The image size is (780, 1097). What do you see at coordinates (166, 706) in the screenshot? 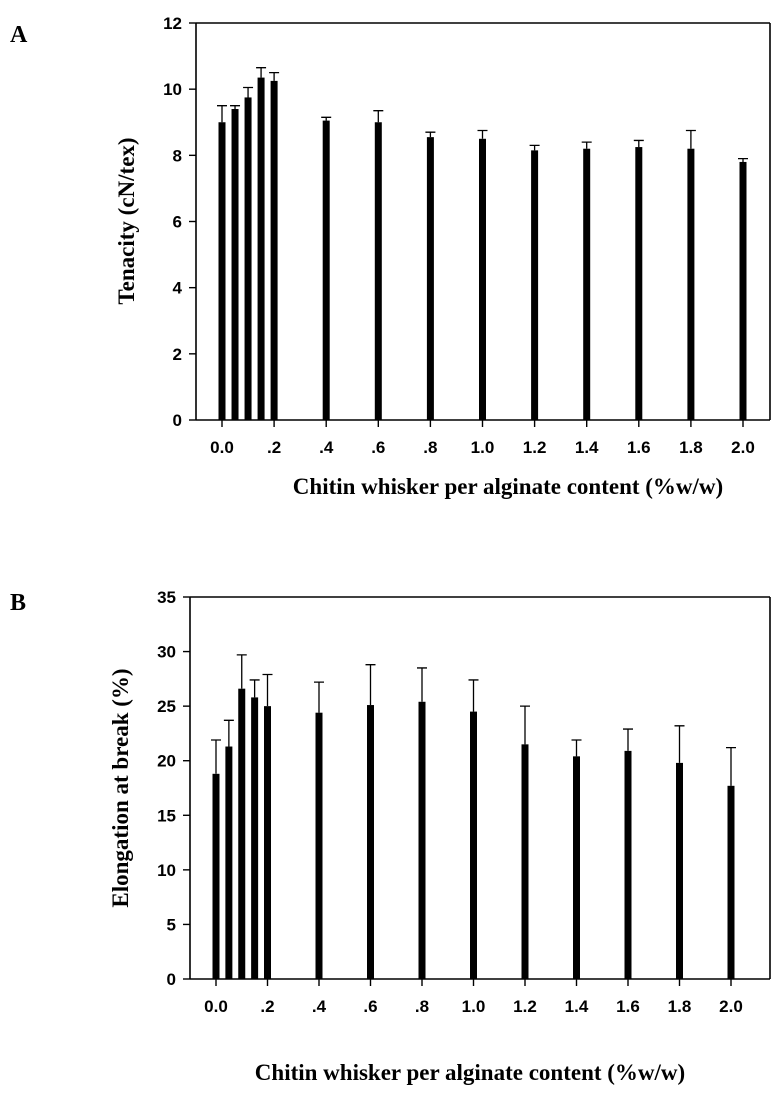
I see `y-tick-label: 25` at bounding box center [166, 706].